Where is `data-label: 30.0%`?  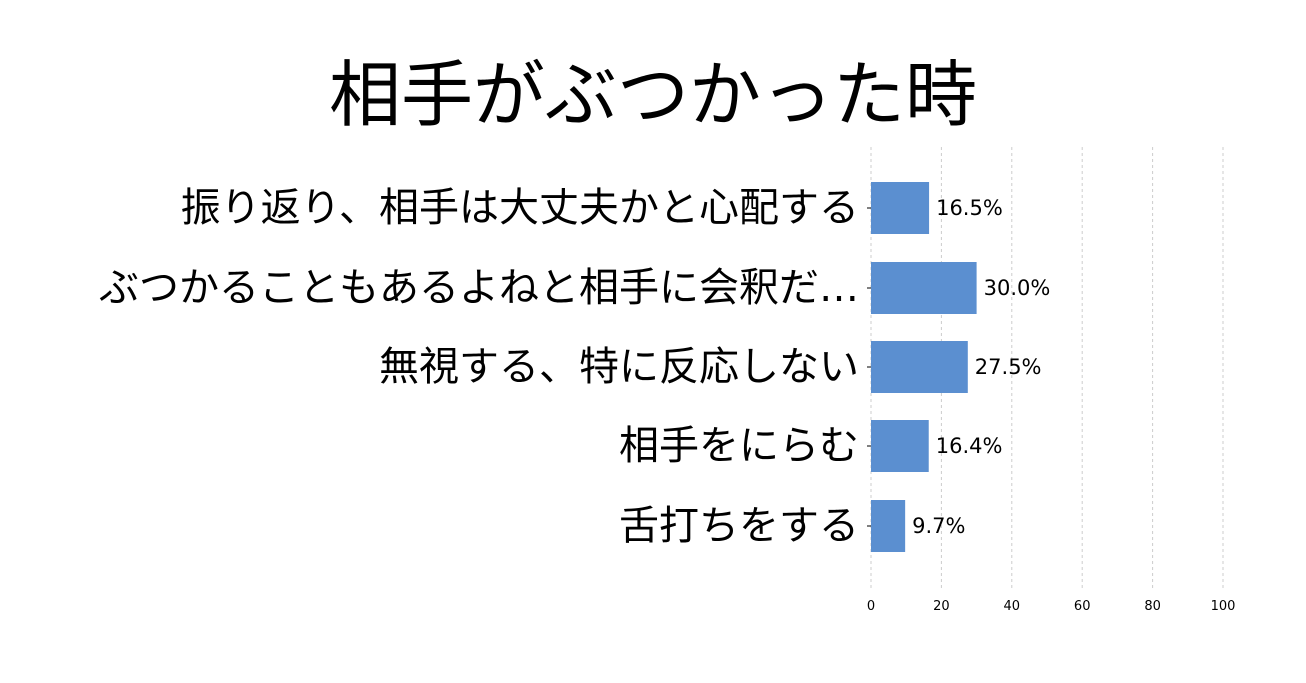 data-label: 30.0% is located at coordinates (1017, 288).